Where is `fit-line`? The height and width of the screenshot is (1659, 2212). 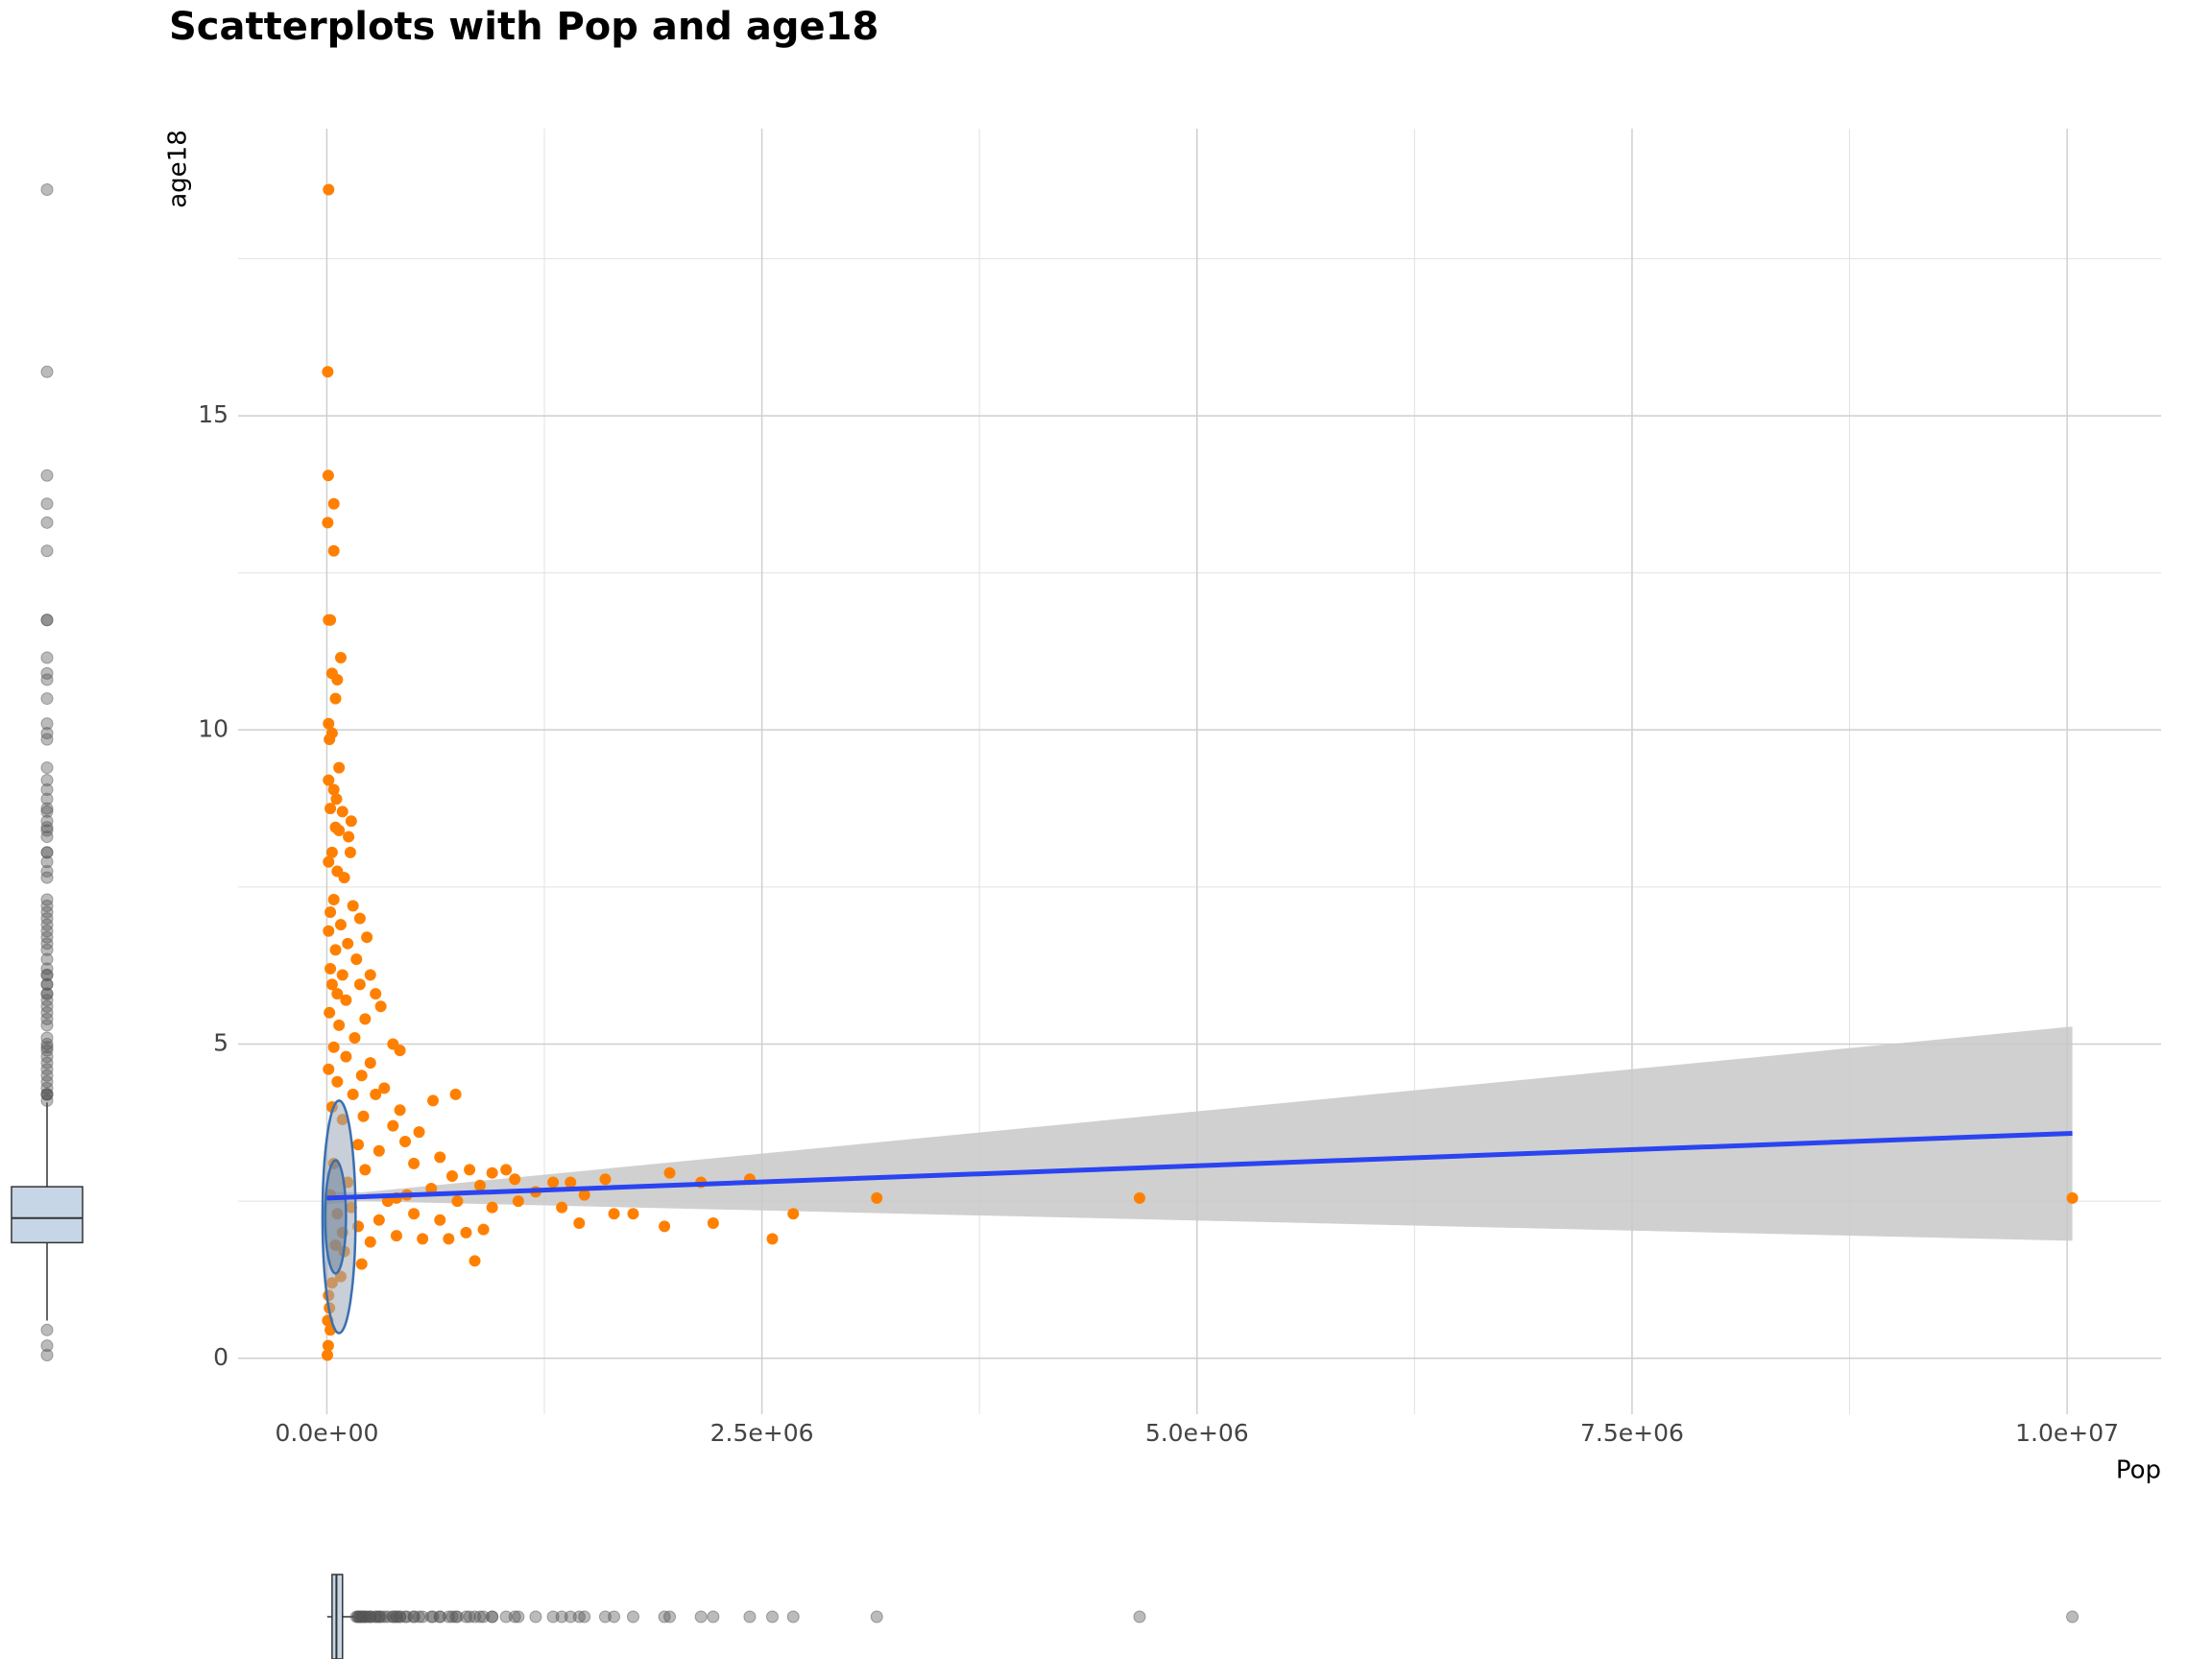 fit-line is located at coordinates (1199, 1165).